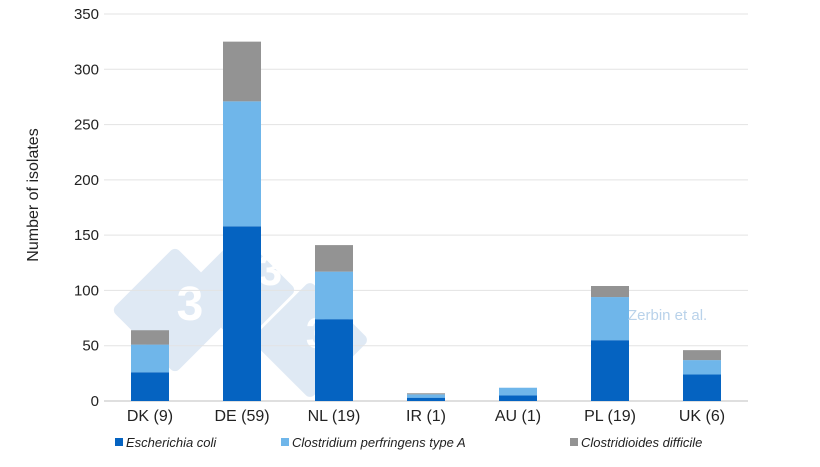  I want to click on y-tick-label: 0, so click(95, 401).